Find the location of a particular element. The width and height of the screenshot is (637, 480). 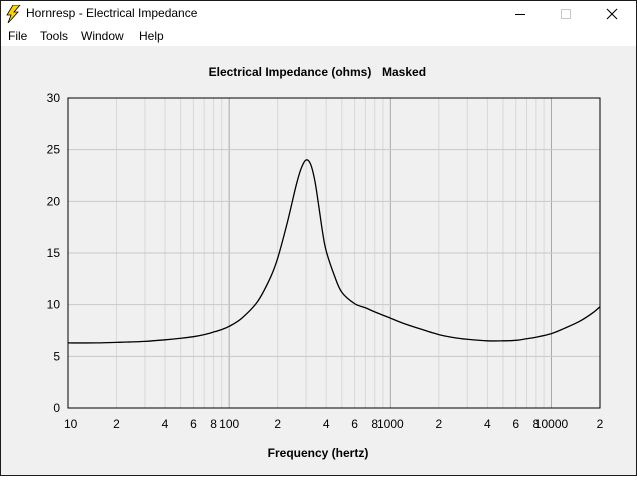

minimize-icon is located at coordinates (520, 14).